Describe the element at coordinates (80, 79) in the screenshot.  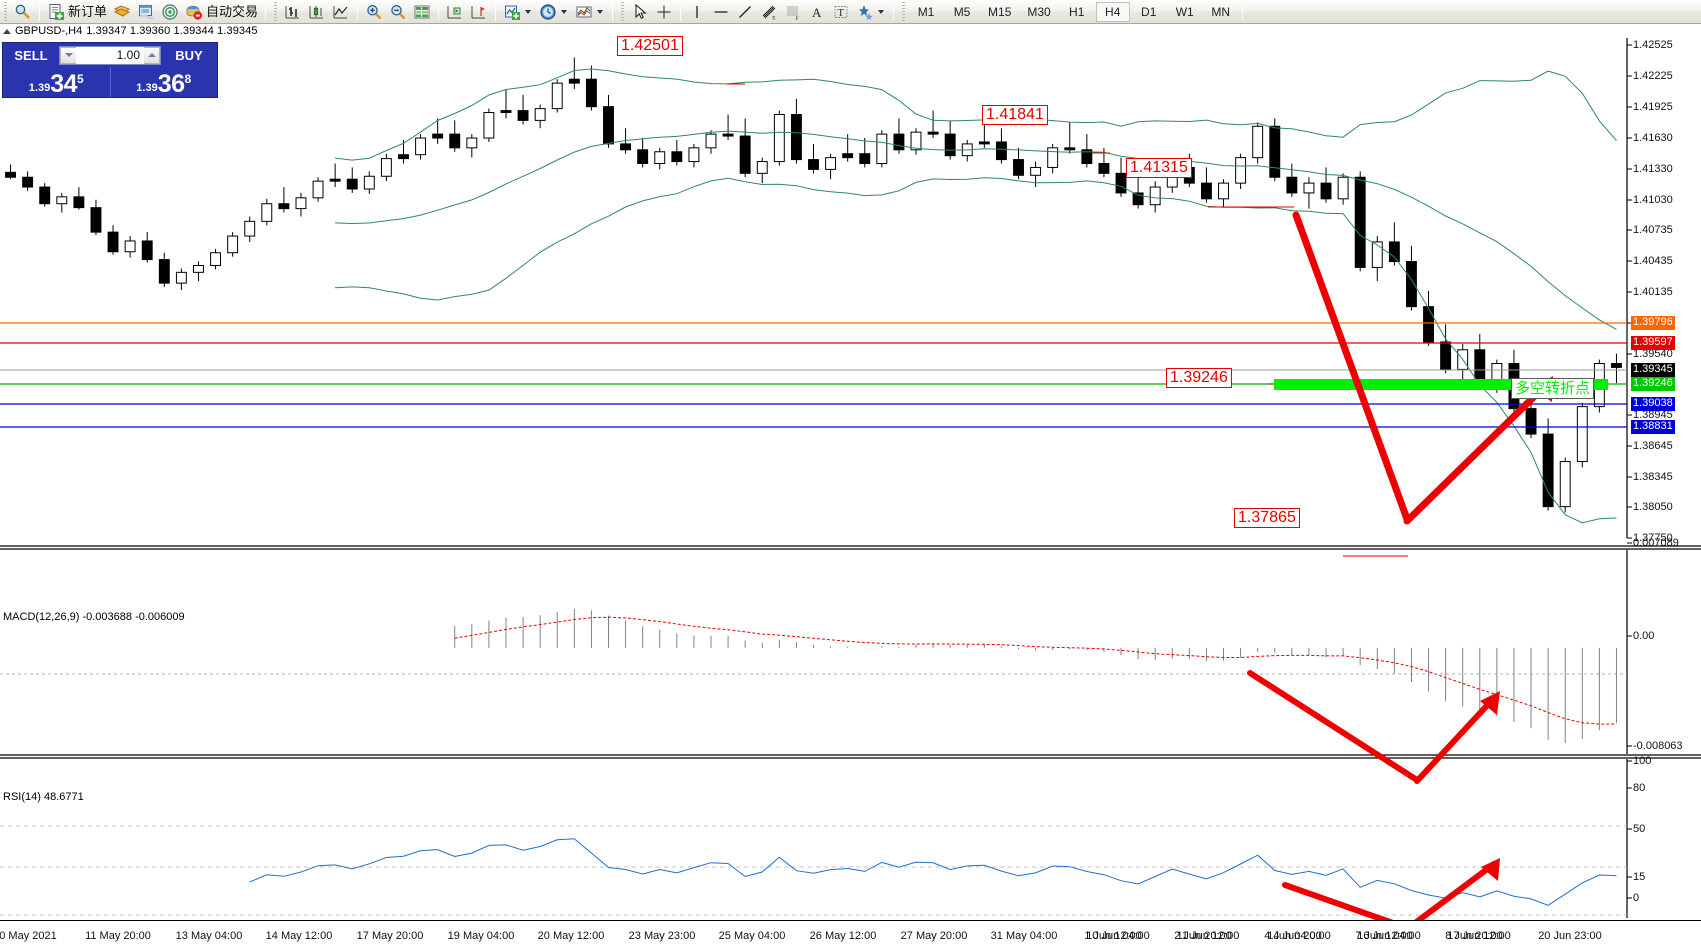
I see `sell-price-fraction: 5` at that location.